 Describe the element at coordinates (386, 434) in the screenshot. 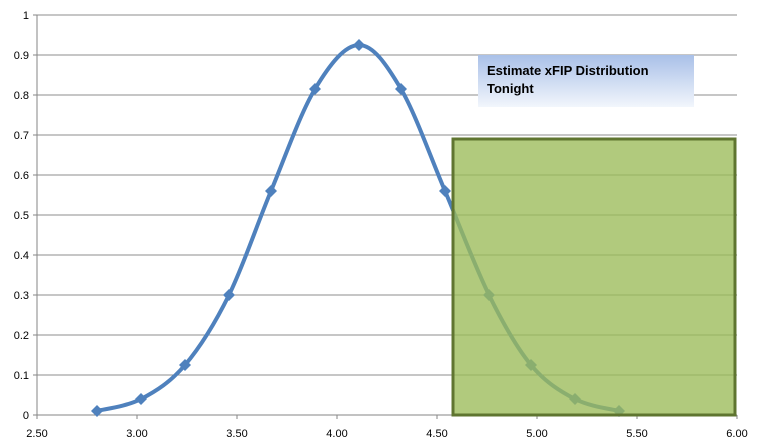

I see `x-tick-labels: 2.50 3.00 3.50 4.00 4.50 5.00 5.50 6.00` at that location.